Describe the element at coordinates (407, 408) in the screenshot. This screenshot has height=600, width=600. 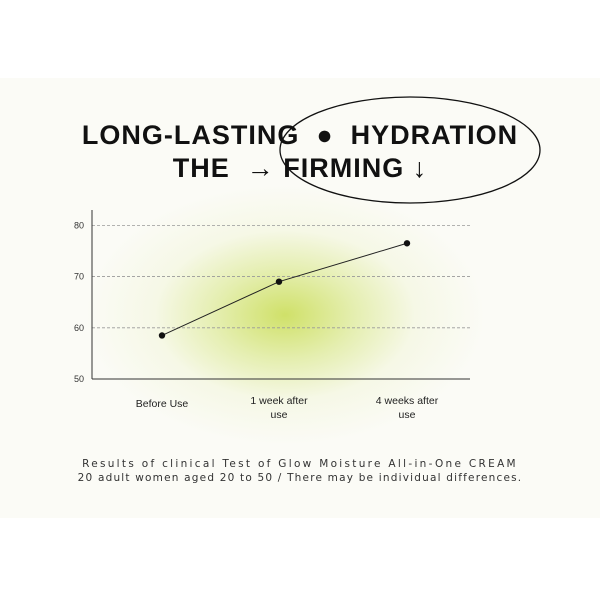
I see `x-tick-label-3: 4 weeks after use` at that location.